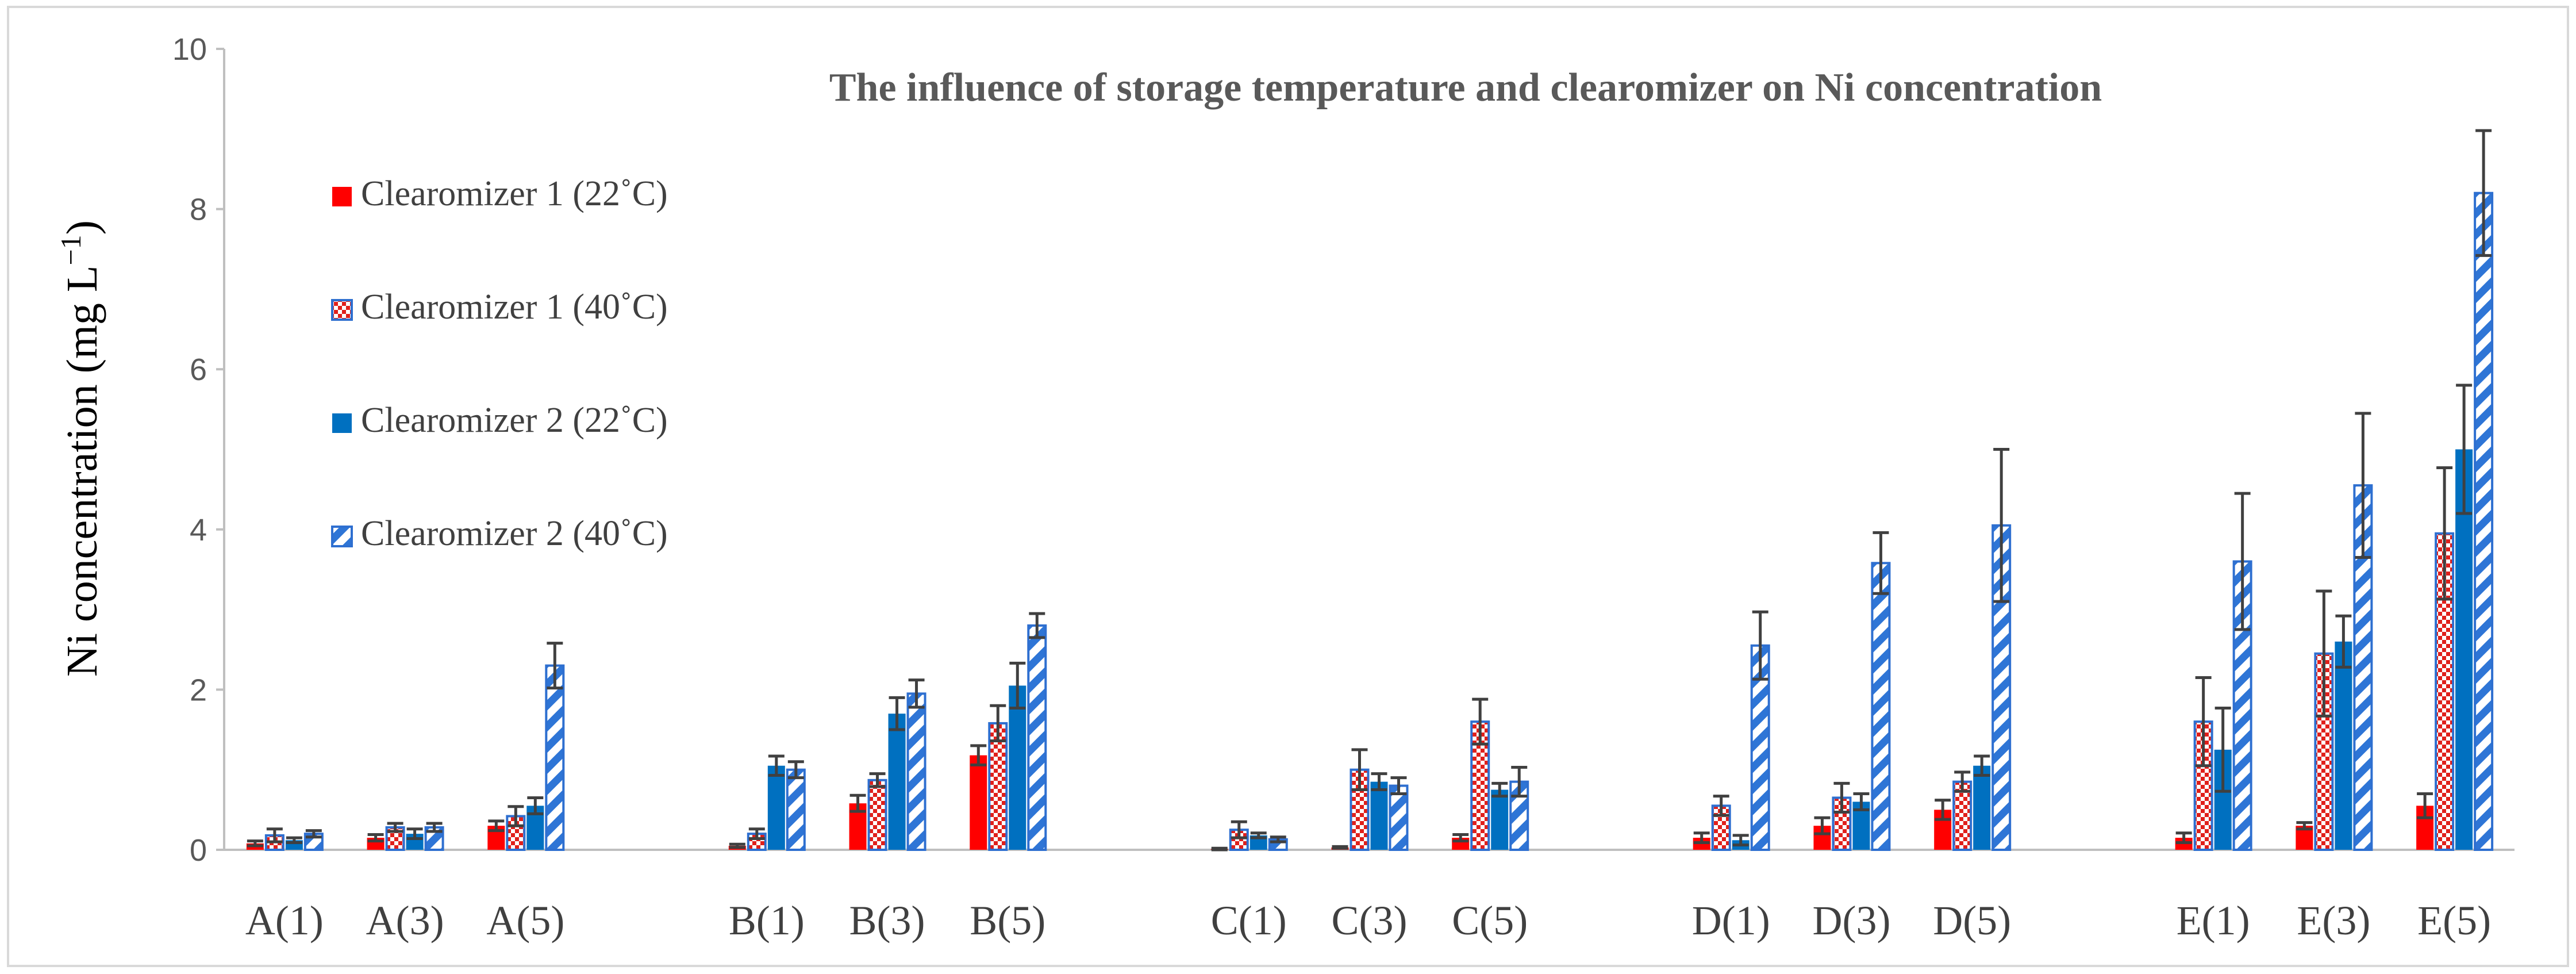 This screenshot has height=974, width=2576. What do you see at coordinates (1851, 921) in the screenshot?
I see `x-tick-label: D(3)` at bounding box center [1851, 921].